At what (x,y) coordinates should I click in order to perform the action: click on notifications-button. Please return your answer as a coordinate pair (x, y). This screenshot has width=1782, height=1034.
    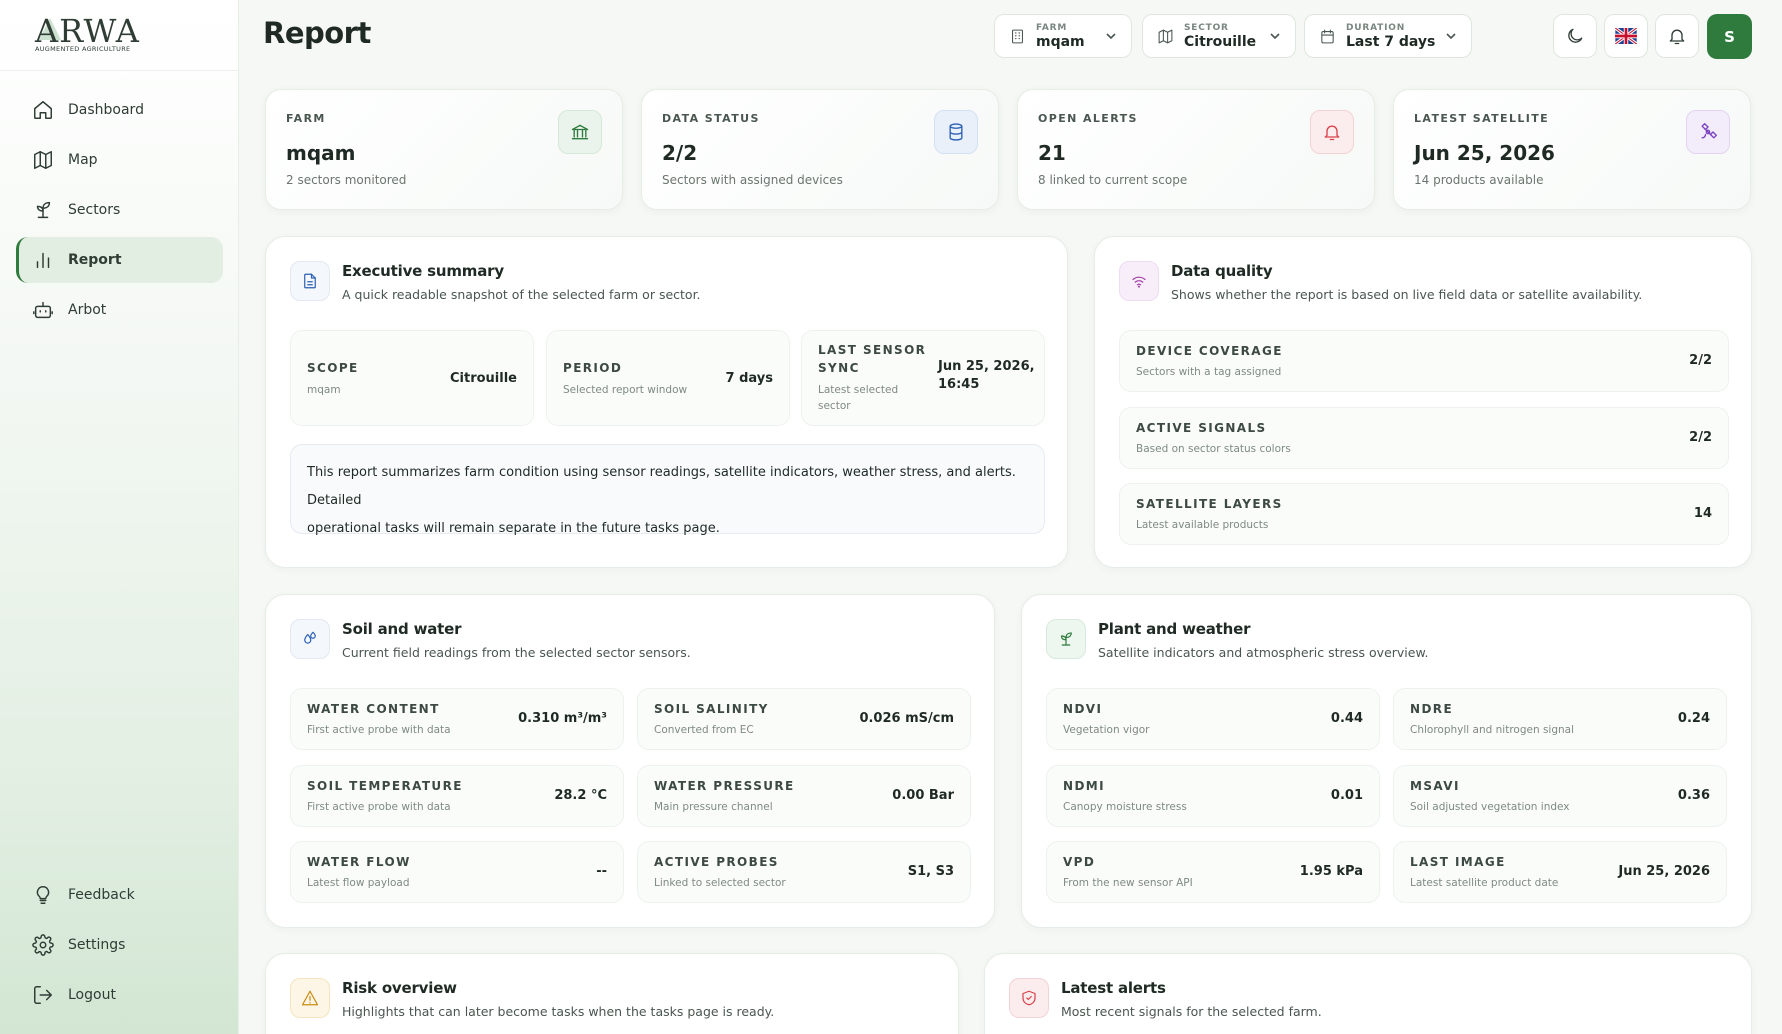
    Looking at the image, I should click on (1677, 36).